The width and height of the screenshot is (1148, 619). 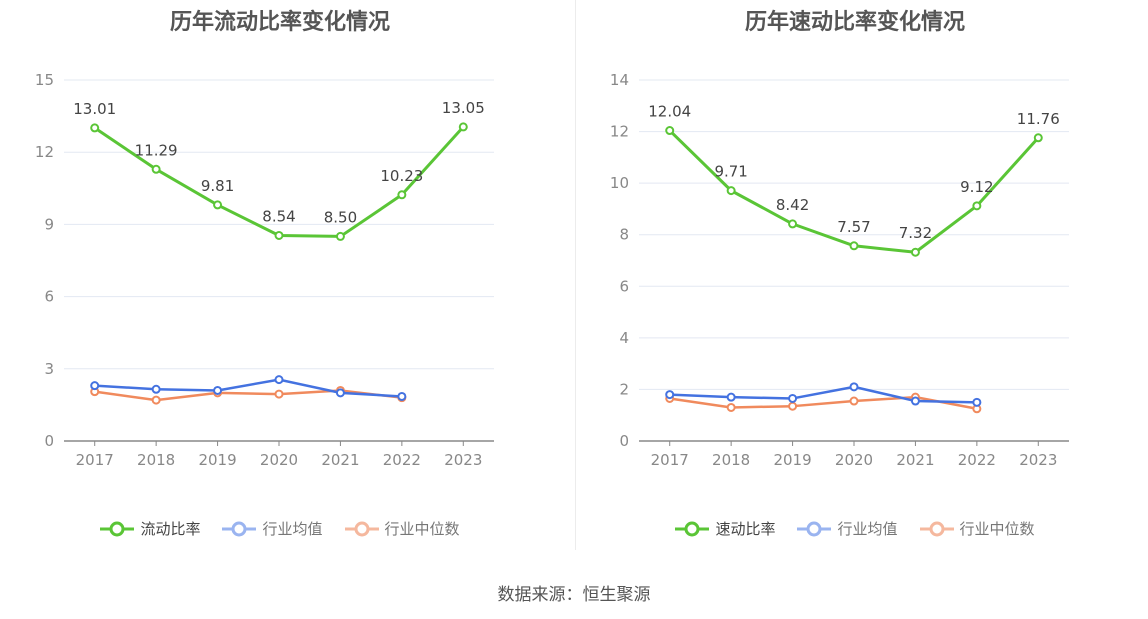 I want to click on data-label: 7.57, so click(x=853, y=227).